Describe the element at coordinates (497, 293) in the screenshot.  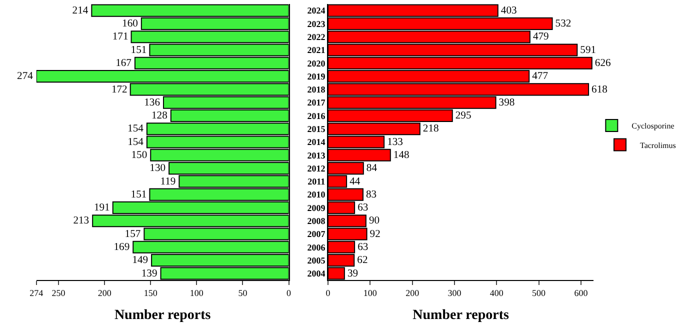
I see `x-tick-label: 400` at that location.